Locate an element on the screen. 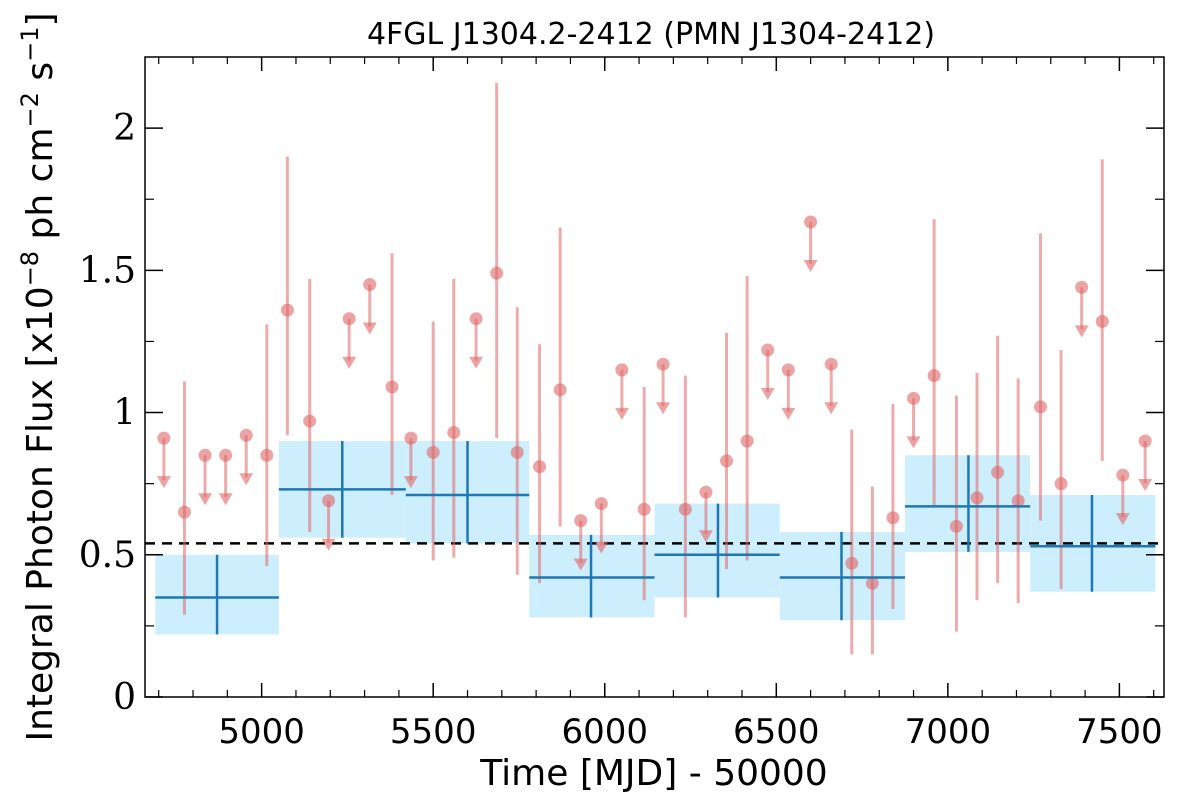 The image size is (1200, 800). x-tick-label: 5500 is located at coordinates (433, 732).